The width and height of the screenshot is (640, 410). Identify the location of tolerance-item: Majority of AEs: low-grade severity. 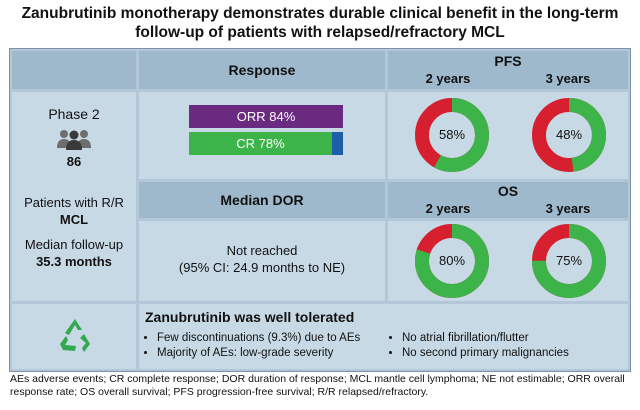
(279, 353).